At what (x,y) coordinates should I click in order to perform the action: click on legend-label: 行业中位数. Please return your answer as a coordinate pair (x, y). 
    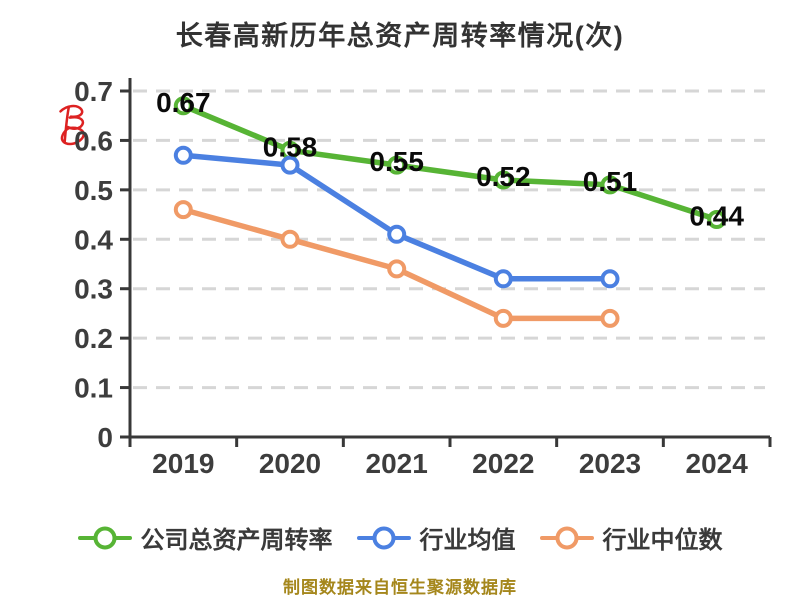
    Looking at the image, I should click on (662, 540).